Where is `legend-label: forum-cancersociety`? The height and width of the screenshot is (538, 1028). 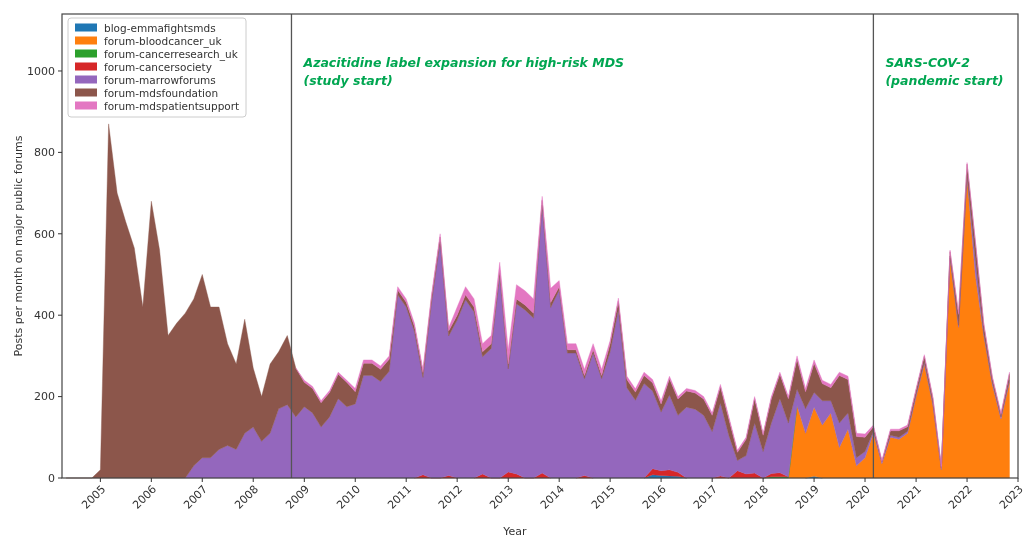 legend-label: forum-cancersociety is located at coordinates (158, 66).